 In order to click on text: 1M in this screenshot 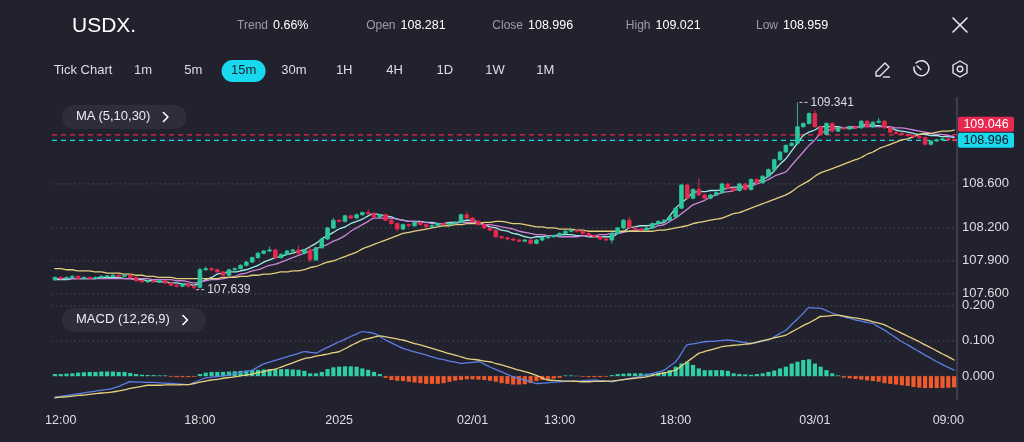, I will do `click(545, 70)`.